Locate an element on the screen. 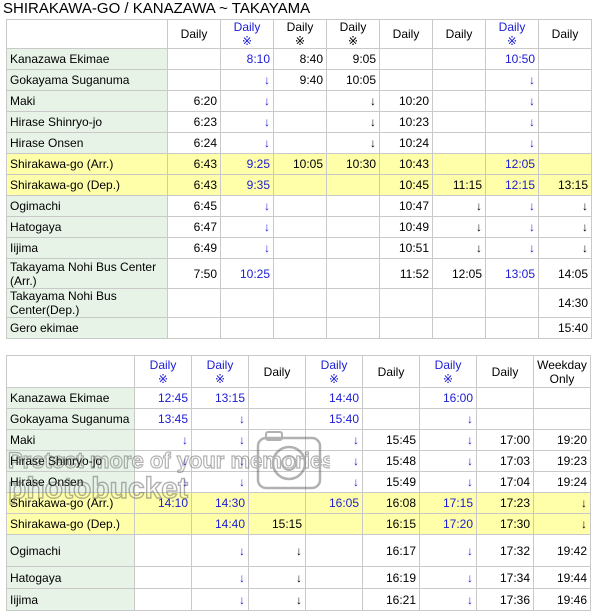 The width and height of the screenshot is (598, 612). departure-time: 16:00 is located at coordinates (448, 398).